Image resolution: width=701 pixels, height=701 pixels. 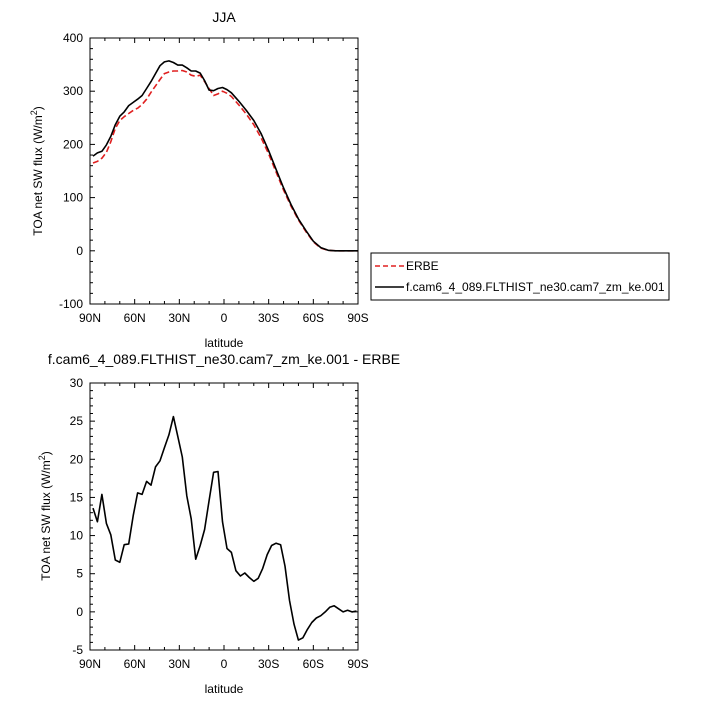 I want to click on bottom-xtick-label-5: 60S, so click(x=313, y=664).